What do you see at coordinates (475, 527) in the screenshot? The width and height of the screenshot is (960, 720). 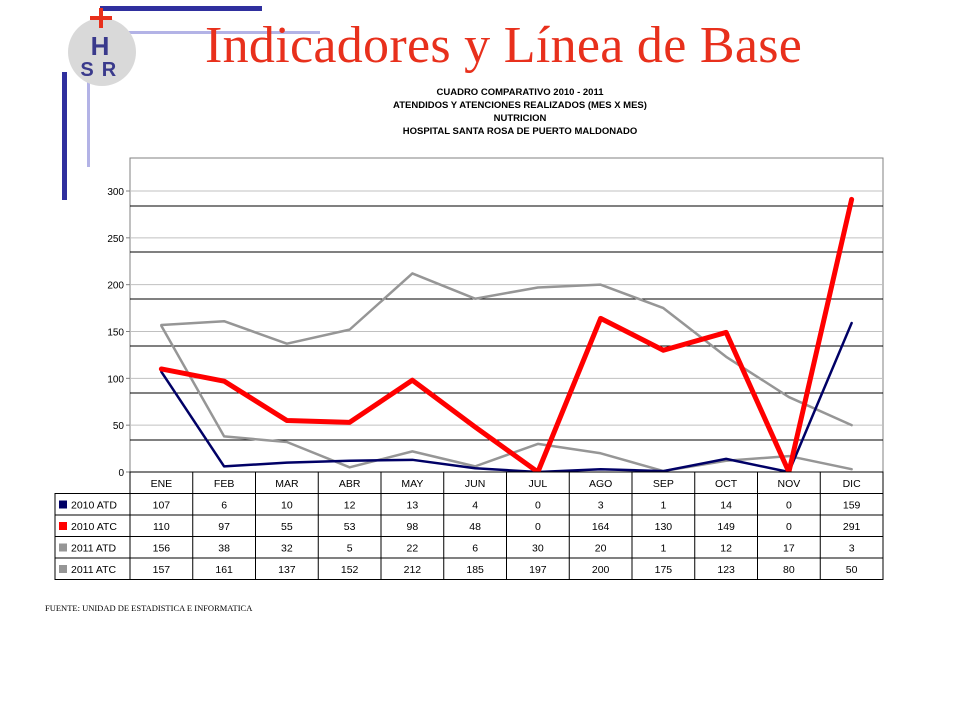 I see `data-label-cell: 48` at bounding box center [475, 527].